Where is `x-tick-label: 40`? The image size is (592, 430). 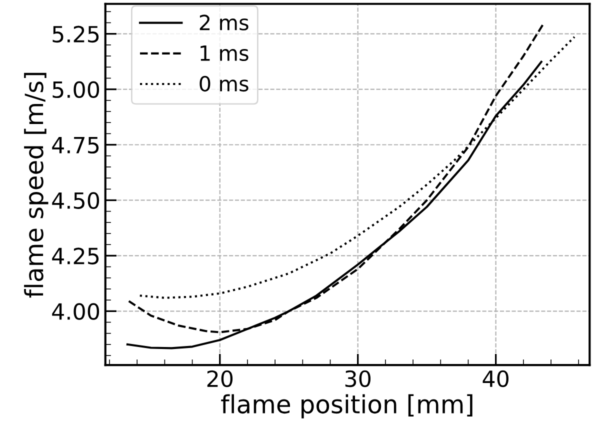 x-tick-label: 40 is located at coordinates (495, 379).